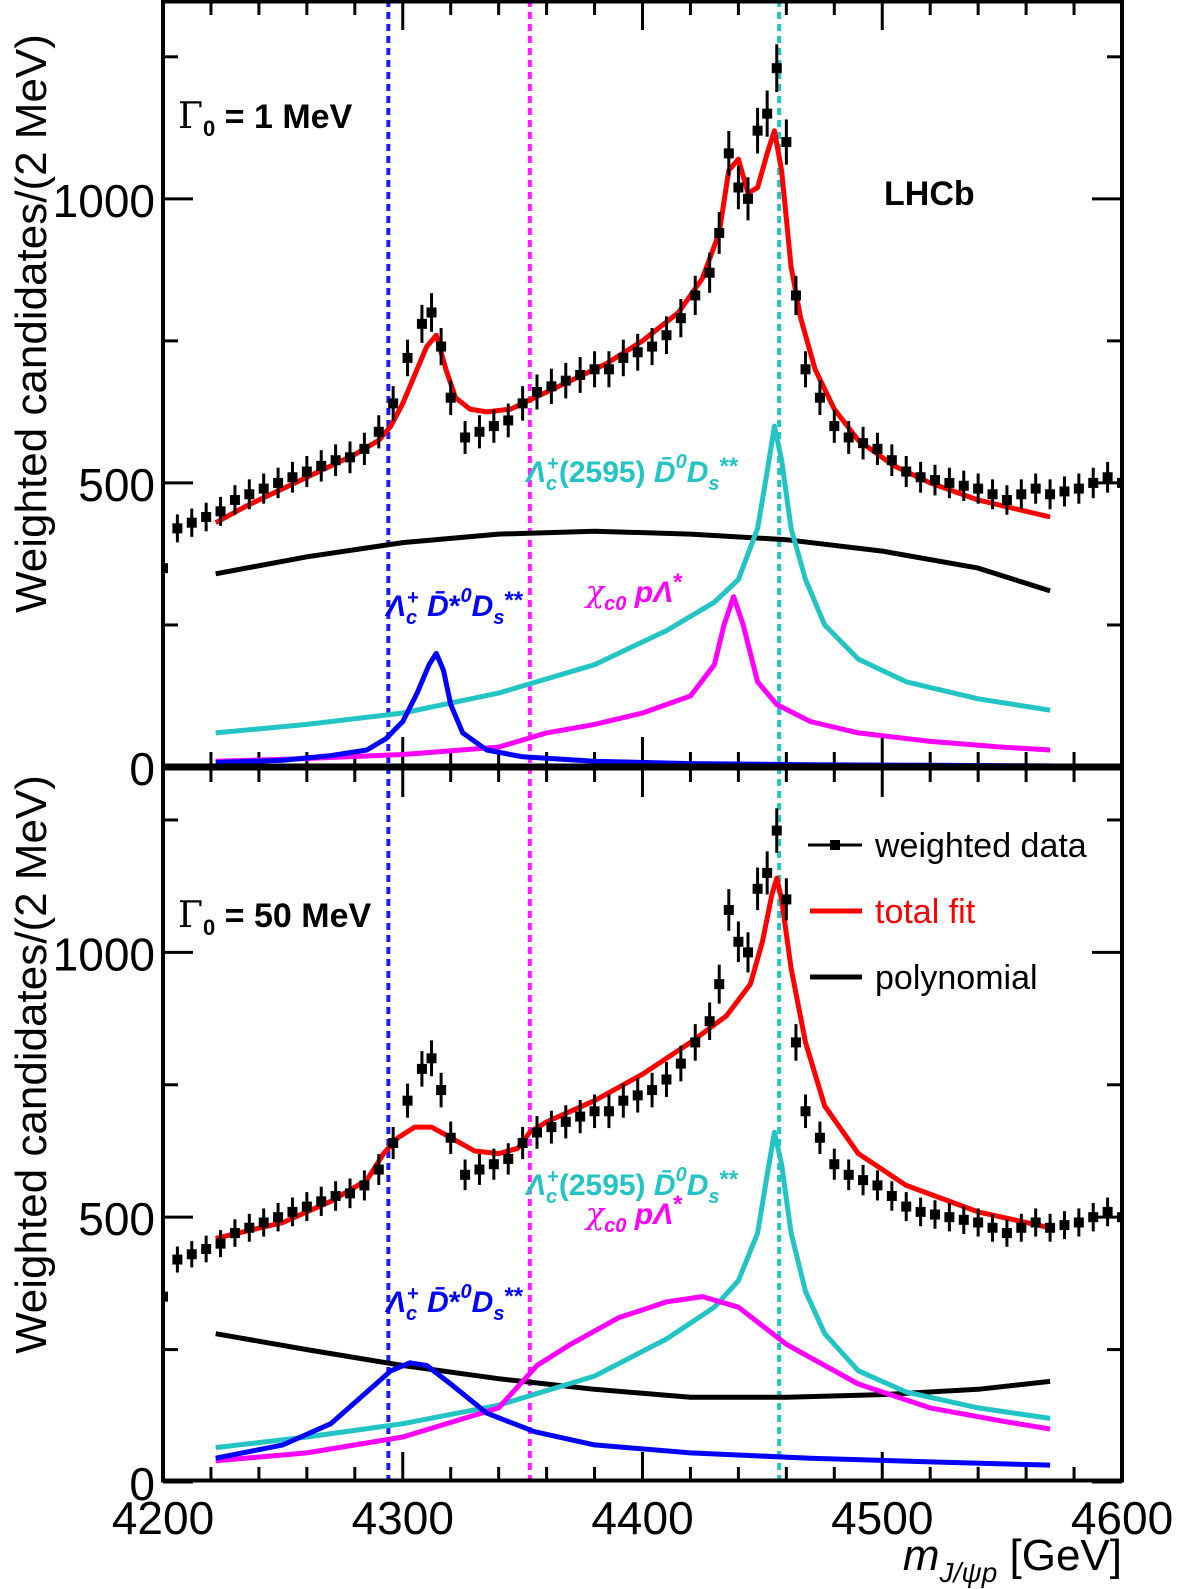  What do you see at coordinates (31, 1064) in the screenshot?
I see `y-axis-label: Weighted candidates/(2 MeV)` at bounding box center [31, 1064].